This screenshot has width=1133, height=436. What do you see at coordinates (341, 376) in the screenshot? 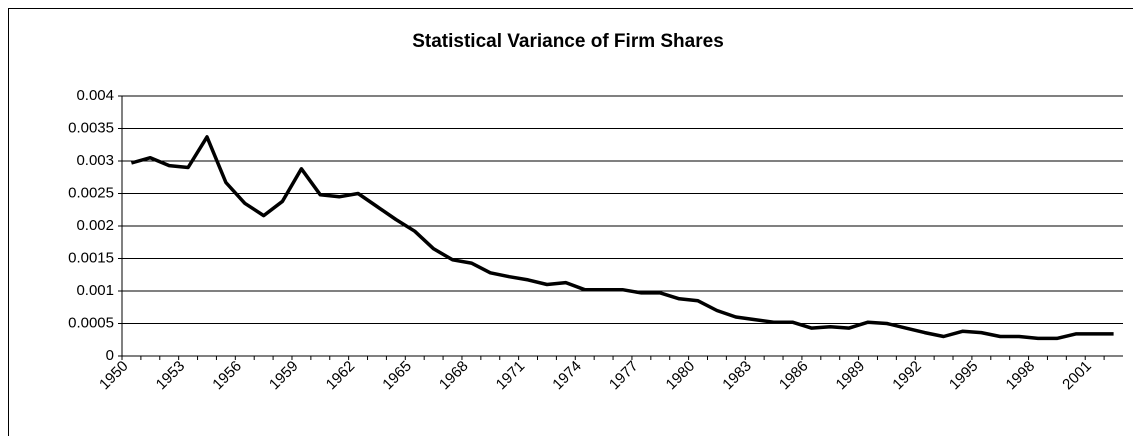
I see `x-tick-label: 1962` at bounding box center [341, 376].